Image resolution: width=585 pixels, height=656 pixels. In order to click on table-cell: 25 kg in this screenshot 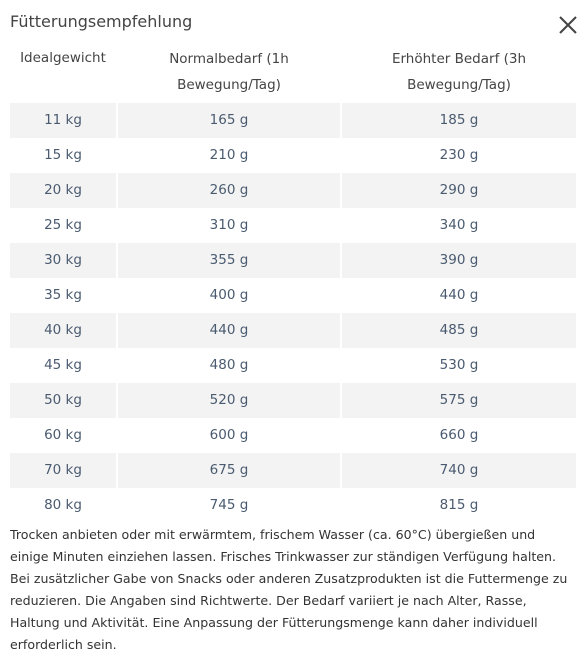, I will do `click(63, 225)`.